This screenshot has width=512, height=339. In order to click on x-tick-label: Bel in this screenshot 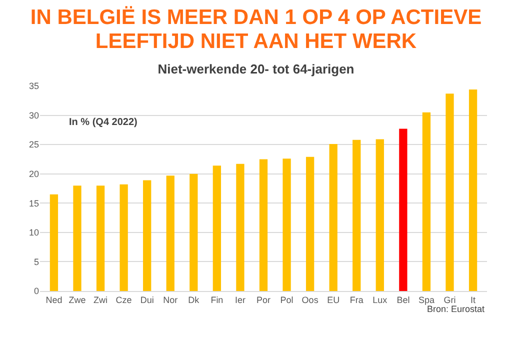, I will do `click(403, 299)`.